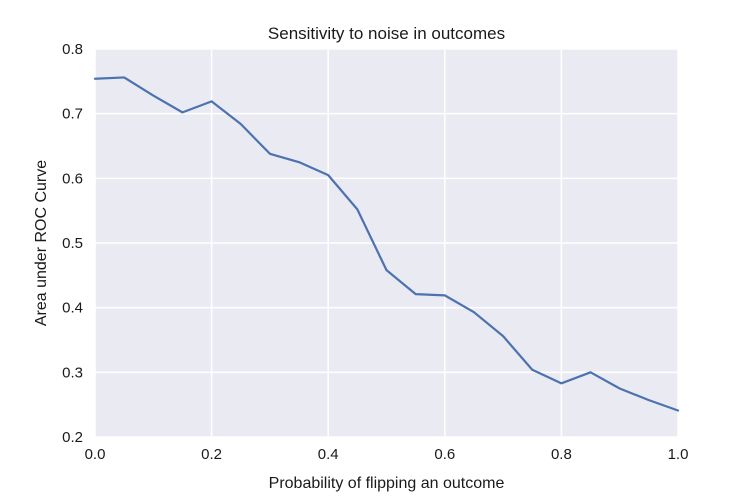  I want to click on y-tick-label: 0.5, so click(72, 243).